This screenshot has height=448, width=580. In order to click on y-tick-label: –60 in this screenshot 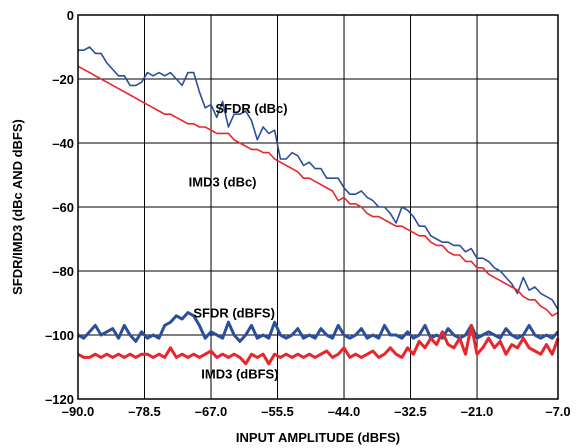, I will do `click(63, 207)`.